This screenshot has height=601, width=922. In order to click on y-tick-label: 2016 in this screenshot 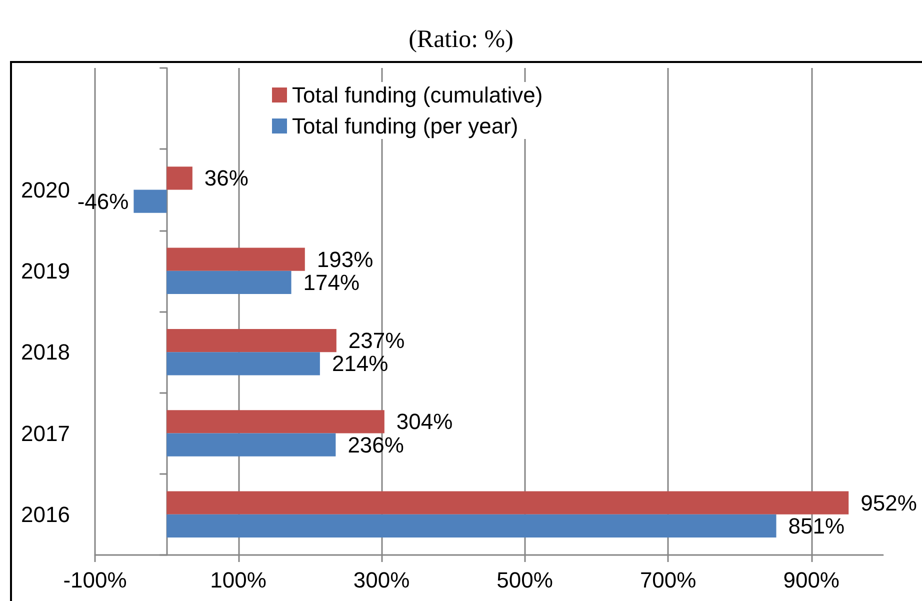, I will do `click(45, 514)`.